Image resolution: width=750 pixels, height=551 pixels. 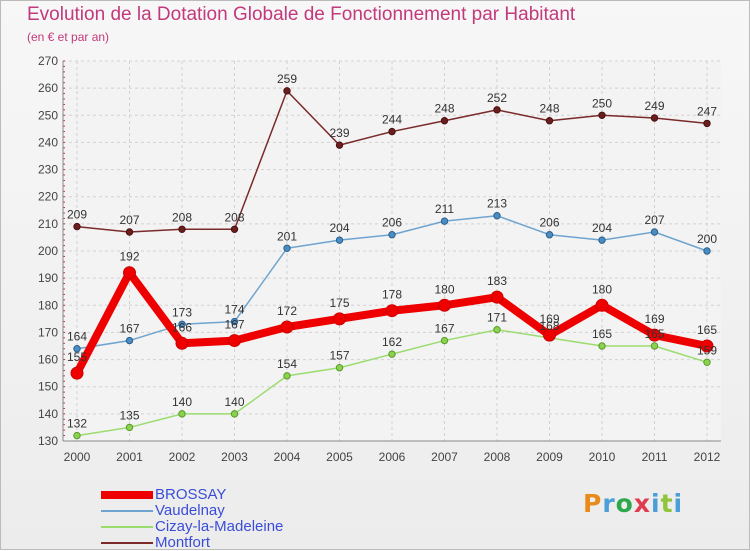 I want to click on proxiti-logo: Proxiti, so click(x=633, y=503).